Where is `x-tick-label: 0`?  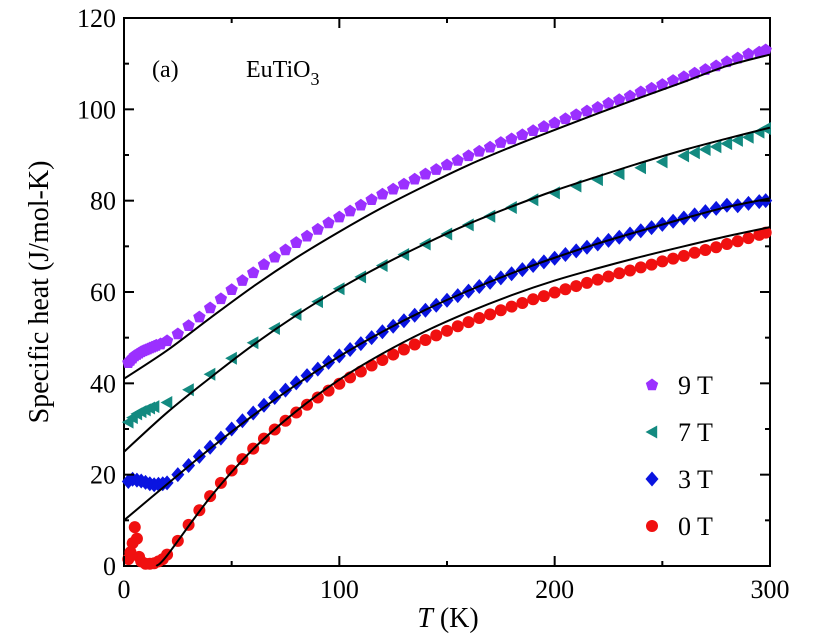
x-tick-label: 0 is located at coordinates (124, 589).